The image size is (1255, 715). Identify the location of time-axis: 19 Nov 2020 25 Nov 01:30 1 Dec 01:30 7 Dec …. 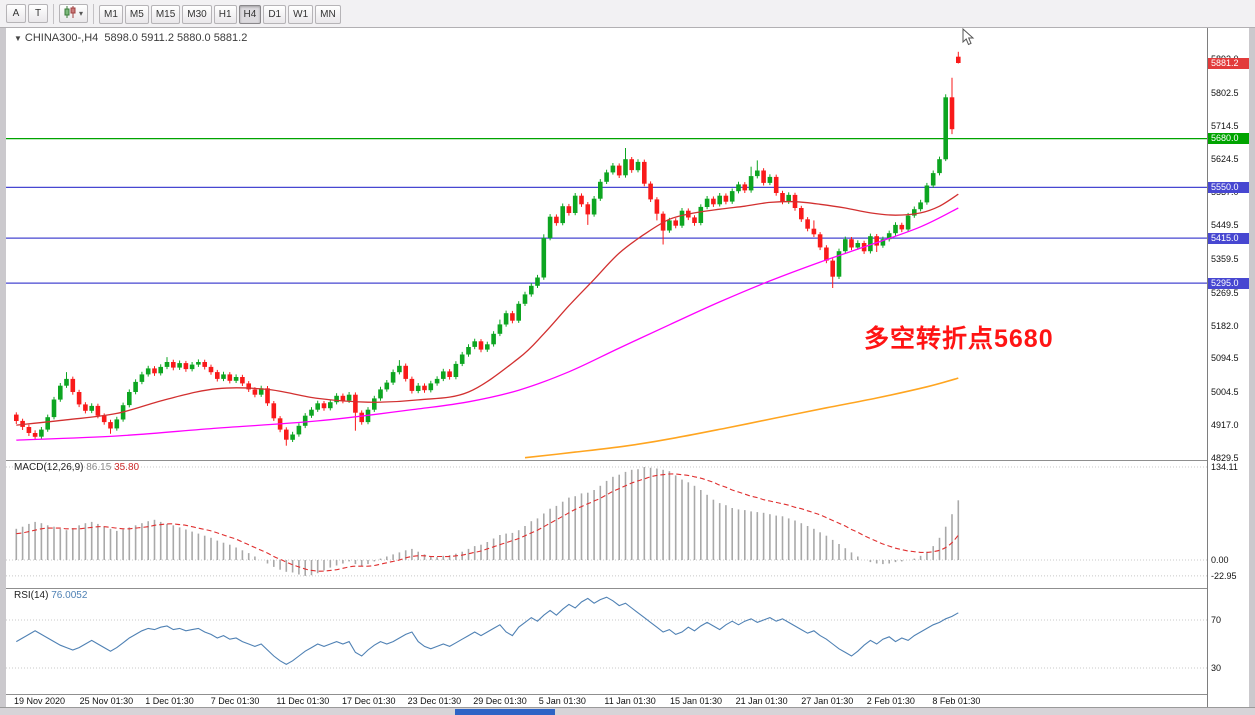
(606, 700).